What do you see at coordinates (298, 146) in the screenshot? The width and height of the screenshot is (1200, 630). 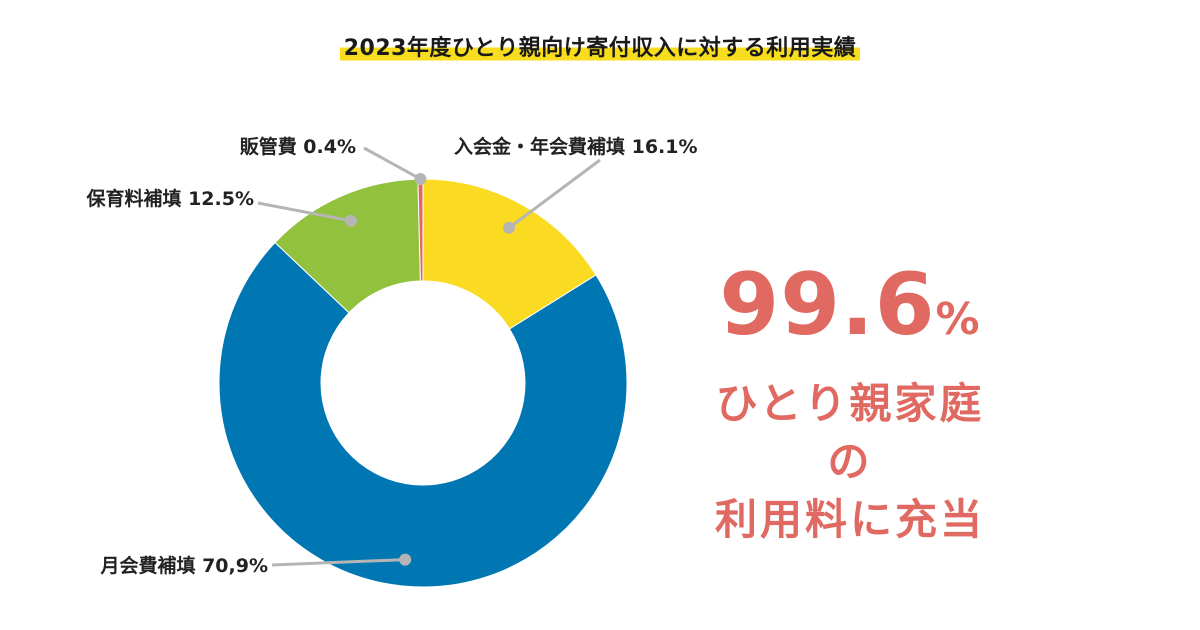 I see `slice-label-3: 販管費 0.4%` at bounding box center [298, 146].